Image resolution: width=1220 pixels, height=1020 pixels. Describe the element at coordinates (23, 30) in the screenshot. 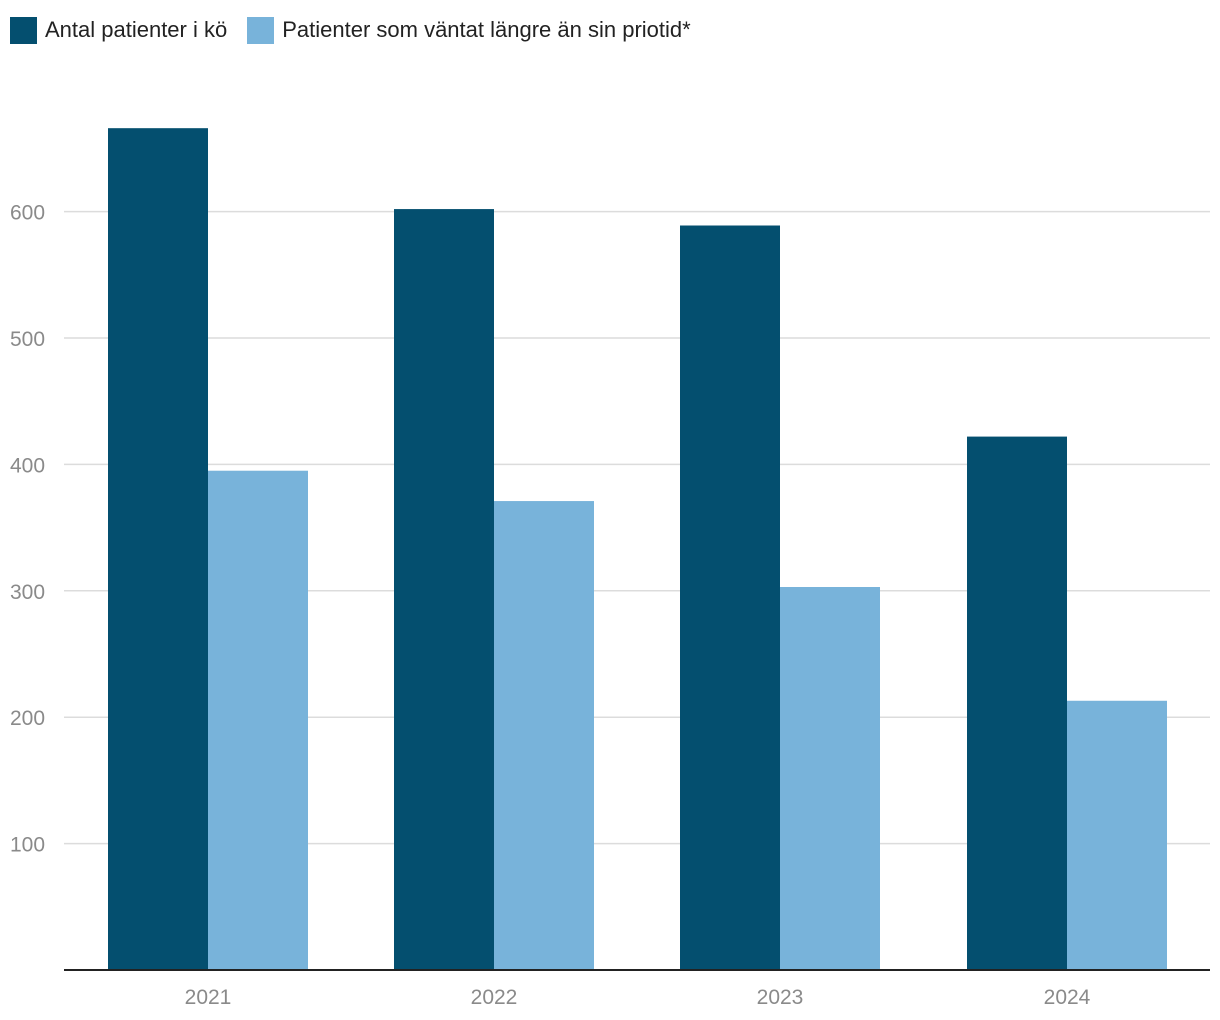

I see `legend-swatch-queue` at that location.